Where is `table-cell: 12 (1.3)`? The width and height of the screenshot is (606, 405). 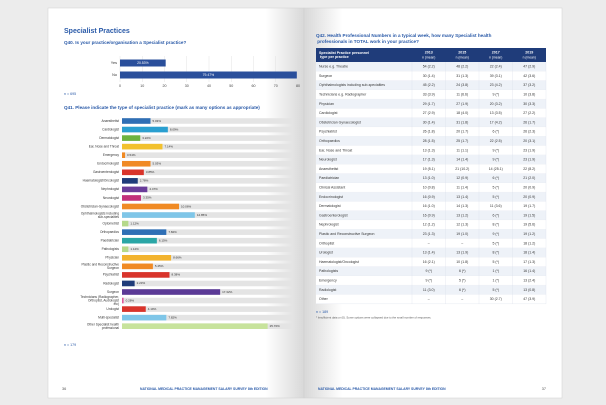 table-cell: 12 (1.3) is located at coordinates (462, 225).